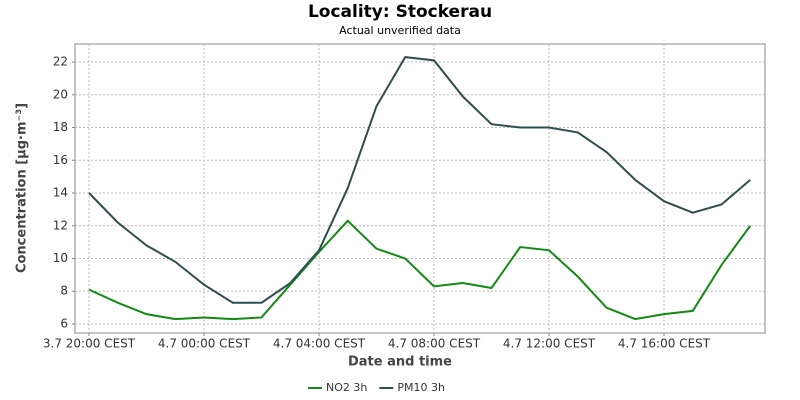  I want to click on x-tick-label: 4.7 08:00 CEST, so click(434, 344).